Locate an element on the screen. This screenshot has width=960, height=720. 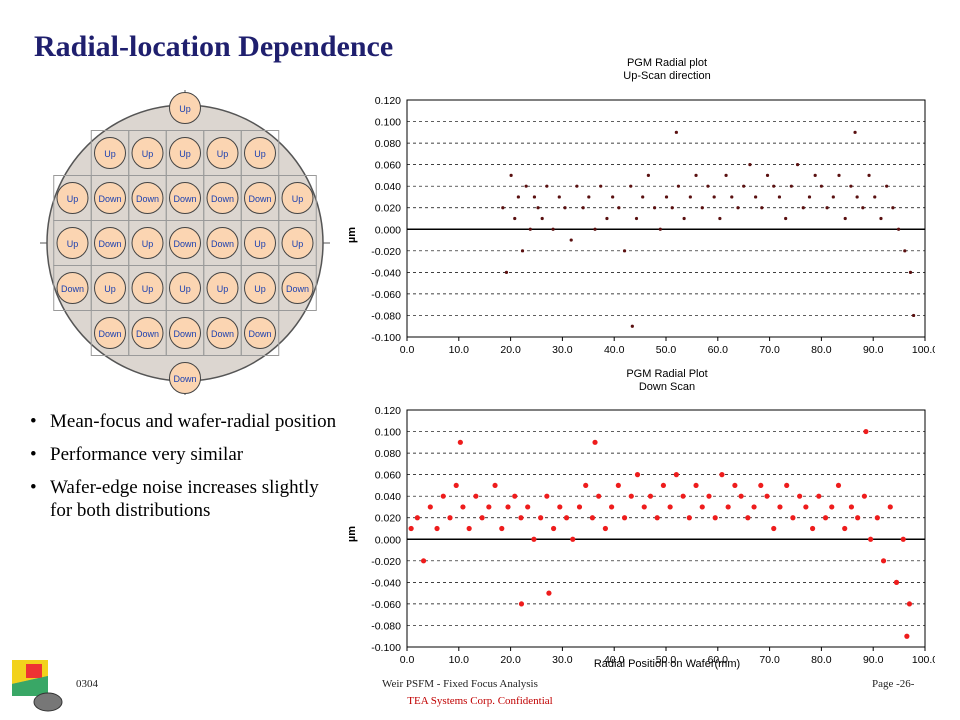
chart-title: PGM Radial plot is located at coordinates (667, 63).